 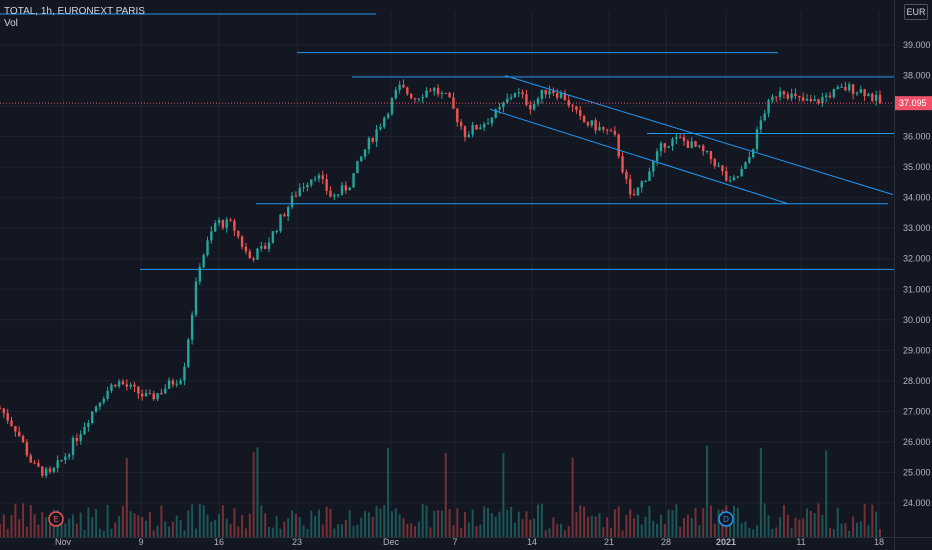 I want to click on price-tick-label: 26.000, so click(x=917, y=442).